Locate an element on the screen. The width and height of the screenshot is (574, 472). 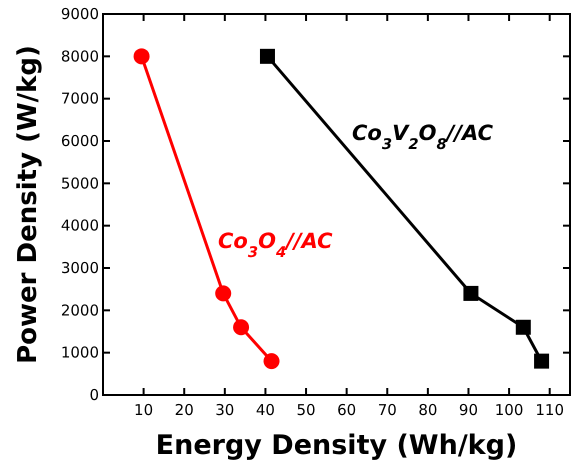
y-tick-label: 4000 is located at coordinates (79, 225).